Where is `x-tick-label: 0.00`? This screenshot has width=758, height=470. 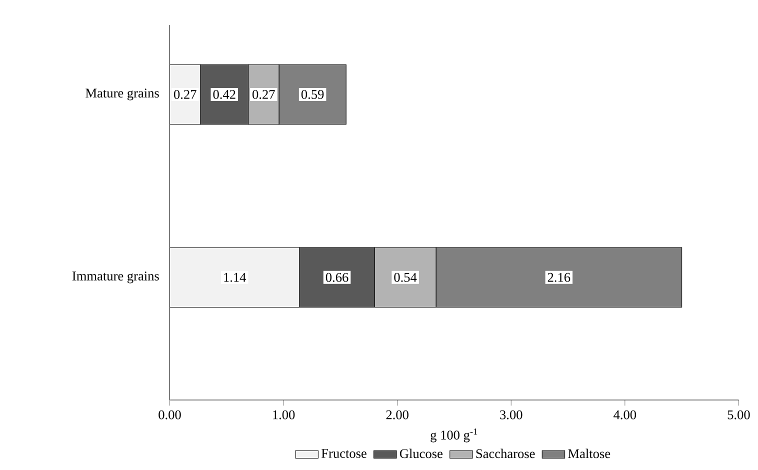
x-tick-label: 0.00 is located at coordinates (169, 415).